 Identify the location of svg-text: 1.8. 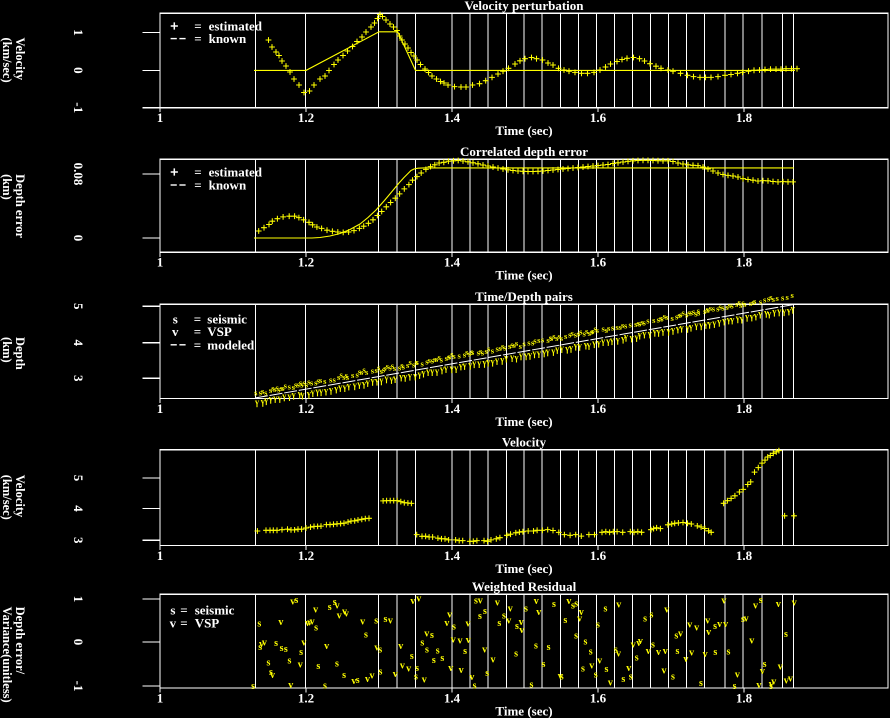
(744, 408).